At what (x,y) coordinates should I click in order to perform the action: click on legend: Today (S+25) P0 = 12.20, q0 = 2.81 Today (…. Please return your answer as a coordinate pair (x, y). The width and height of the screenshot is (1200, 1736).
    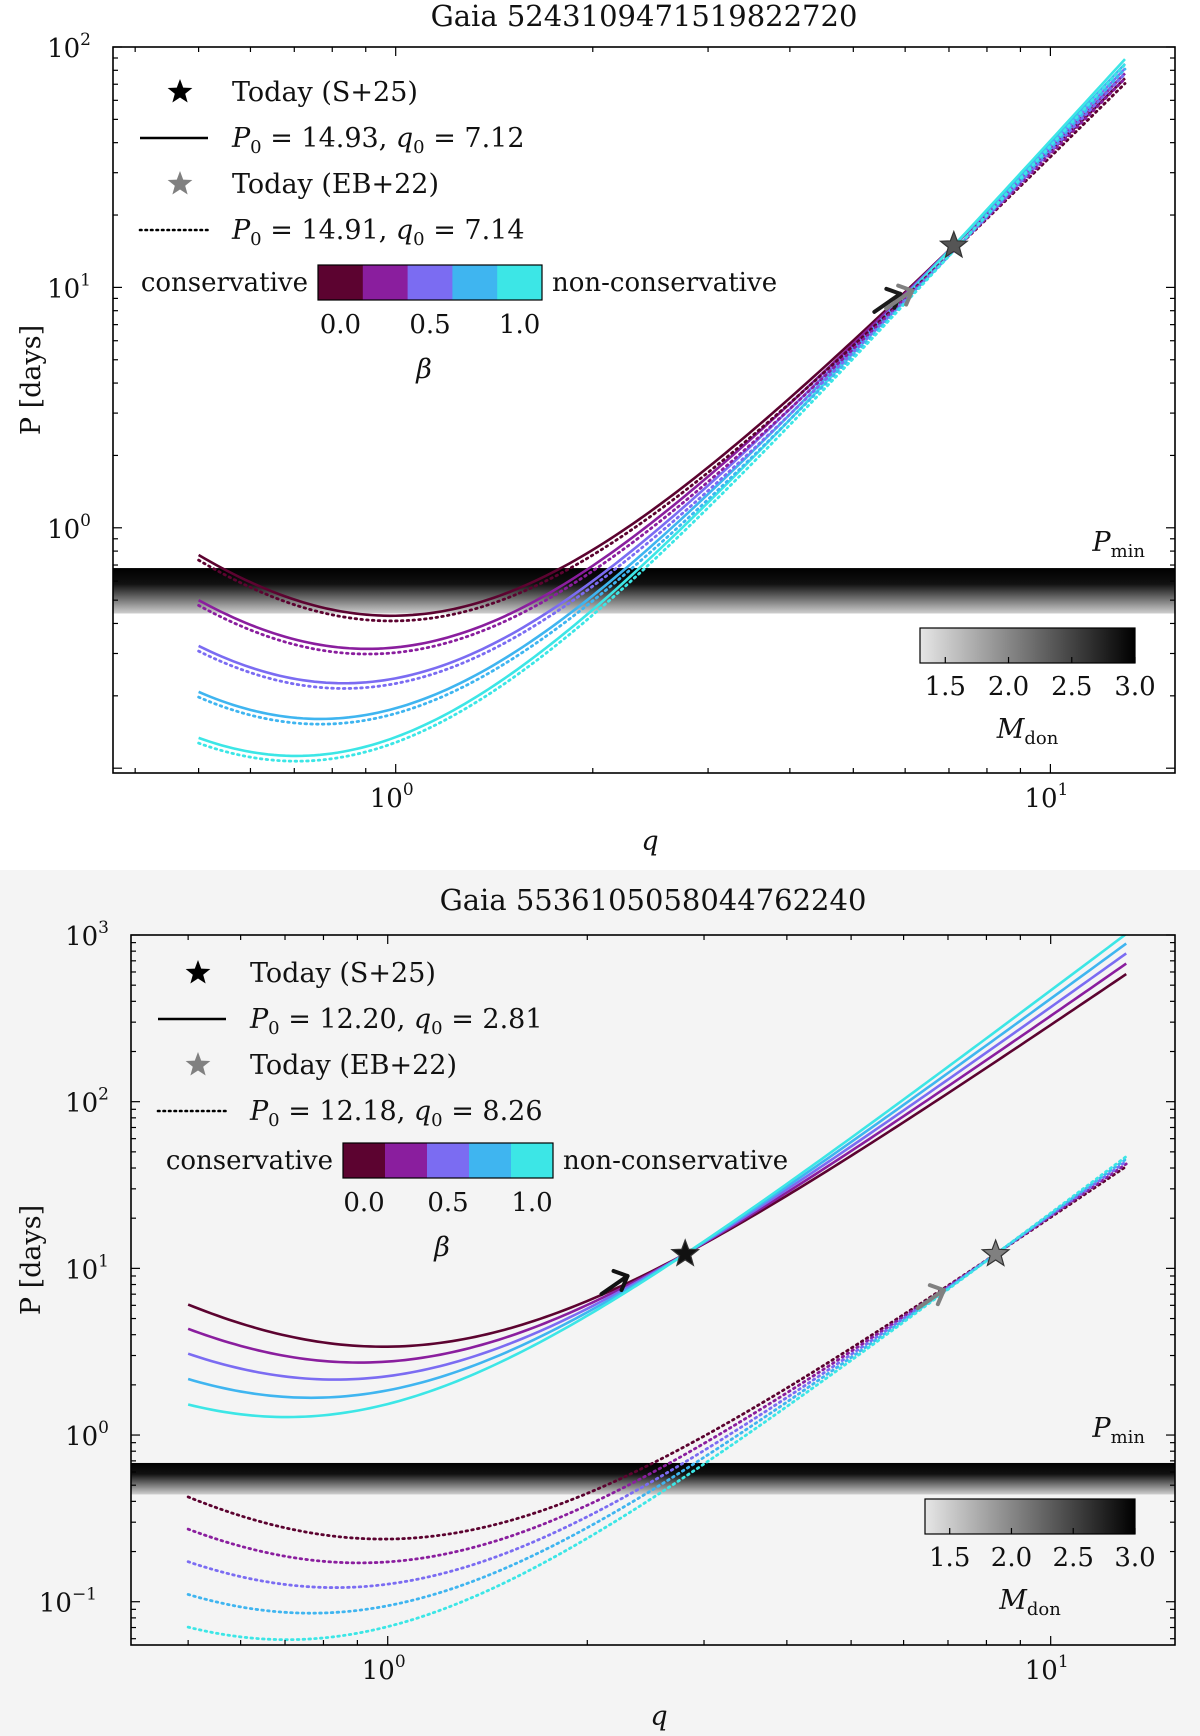
    Looking at the image, I should click on (349, 1044).